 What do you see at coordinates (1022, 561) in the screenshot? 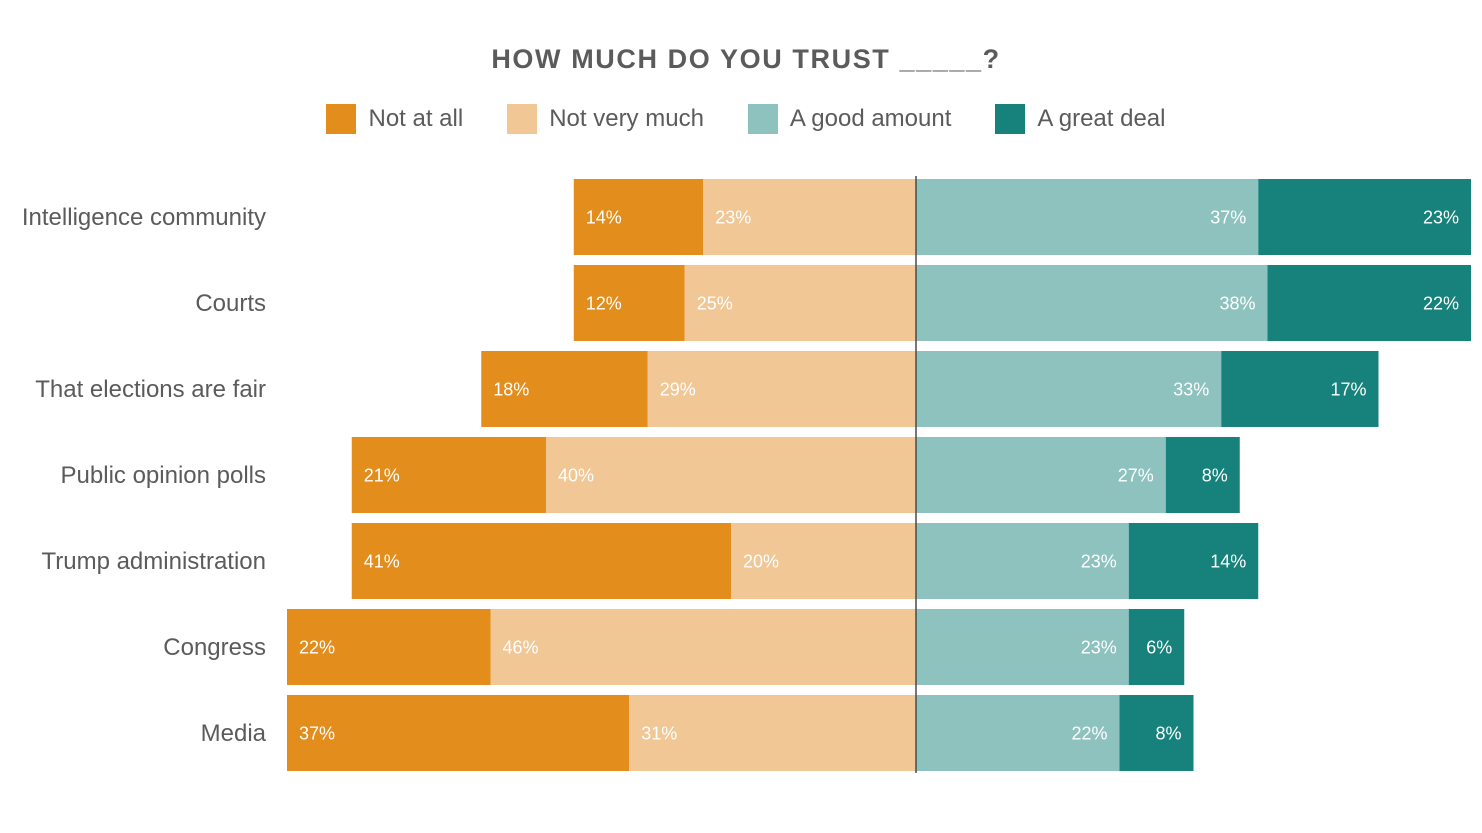
I see `bar-trump-administration-a-good-amount` at bounding box center [1022, 561].